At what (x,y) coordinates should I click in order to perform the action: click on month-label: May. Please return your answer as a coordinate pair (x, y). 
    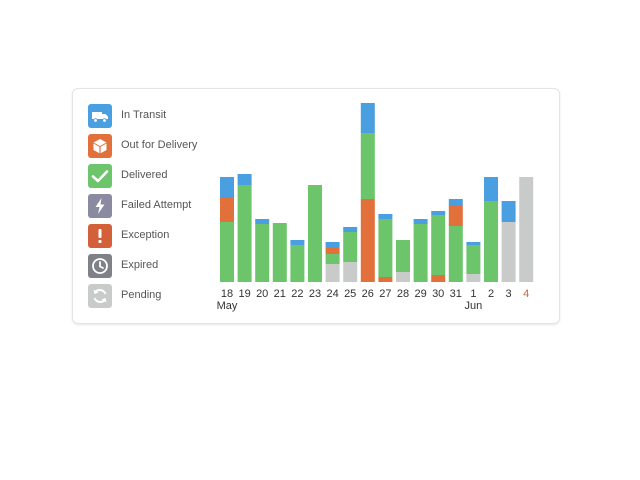
    Looking at the image, I should click on (227, 306).